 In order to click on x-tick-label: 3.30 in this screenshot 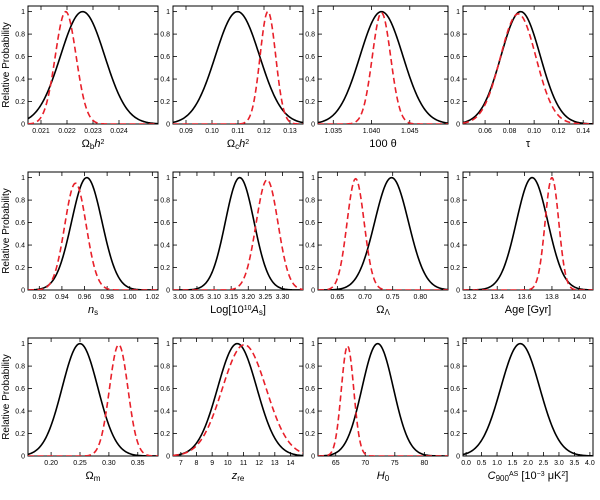, I will do `click(283, 297)`.